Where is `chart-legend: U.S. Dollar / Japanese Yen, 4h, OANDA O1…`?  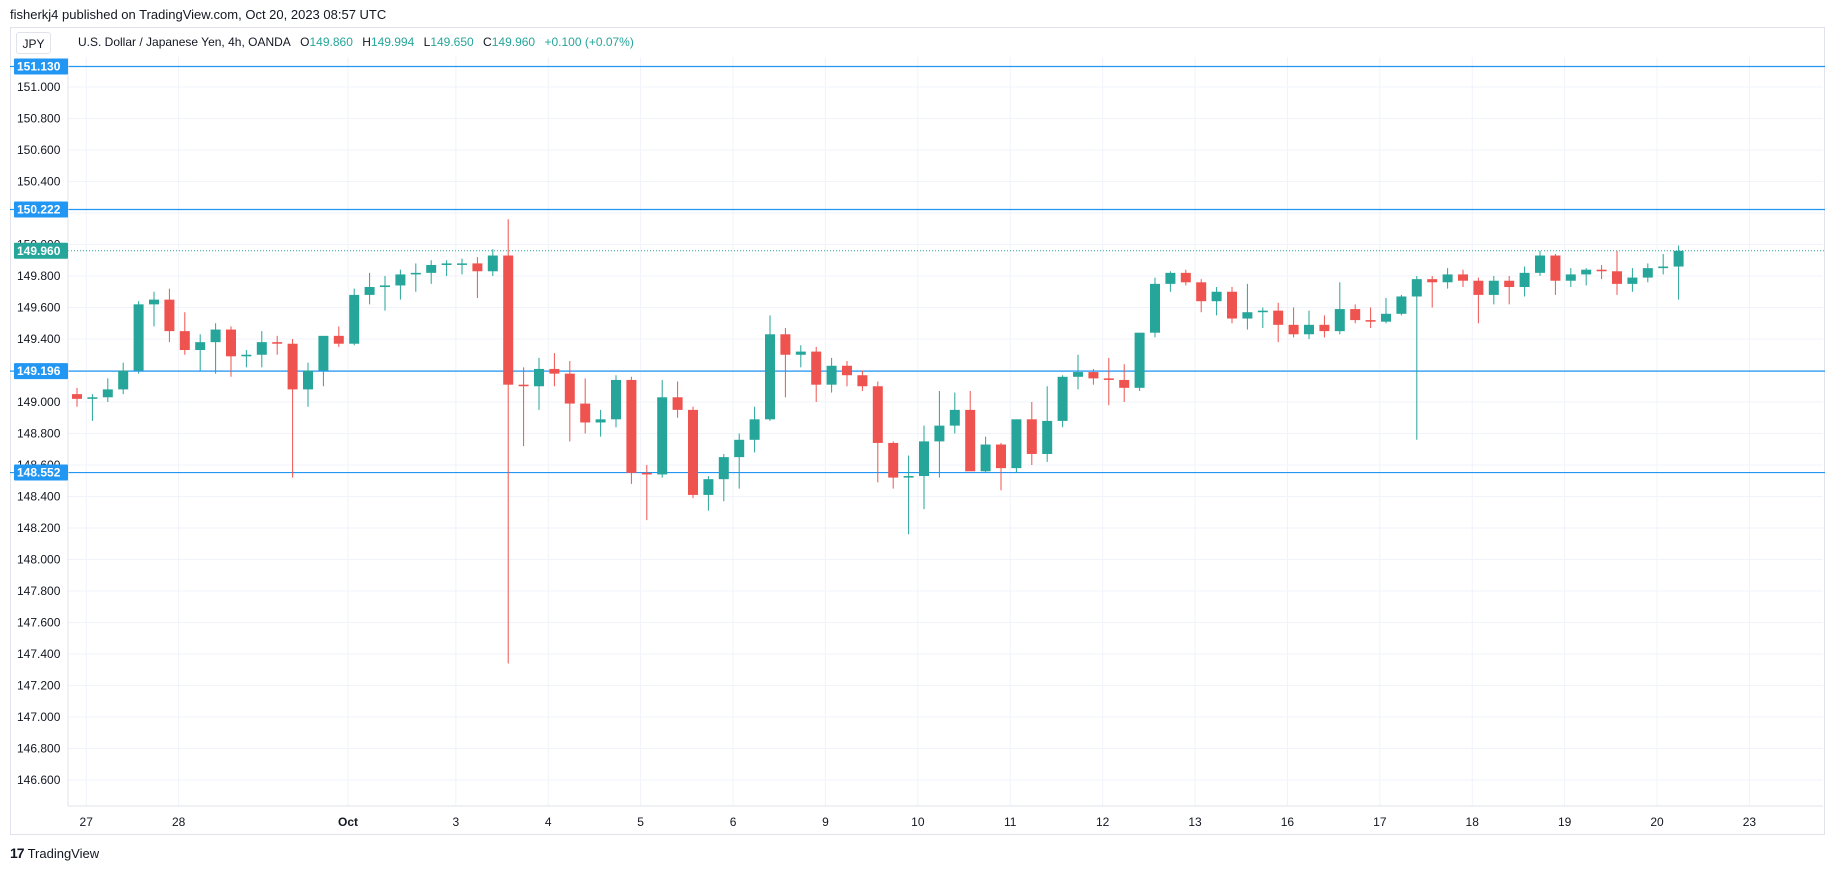
chart-legend: U.S. Dollar / Japanese Yen, 4h, OANDA O1… is located at coordinates (356, 42).